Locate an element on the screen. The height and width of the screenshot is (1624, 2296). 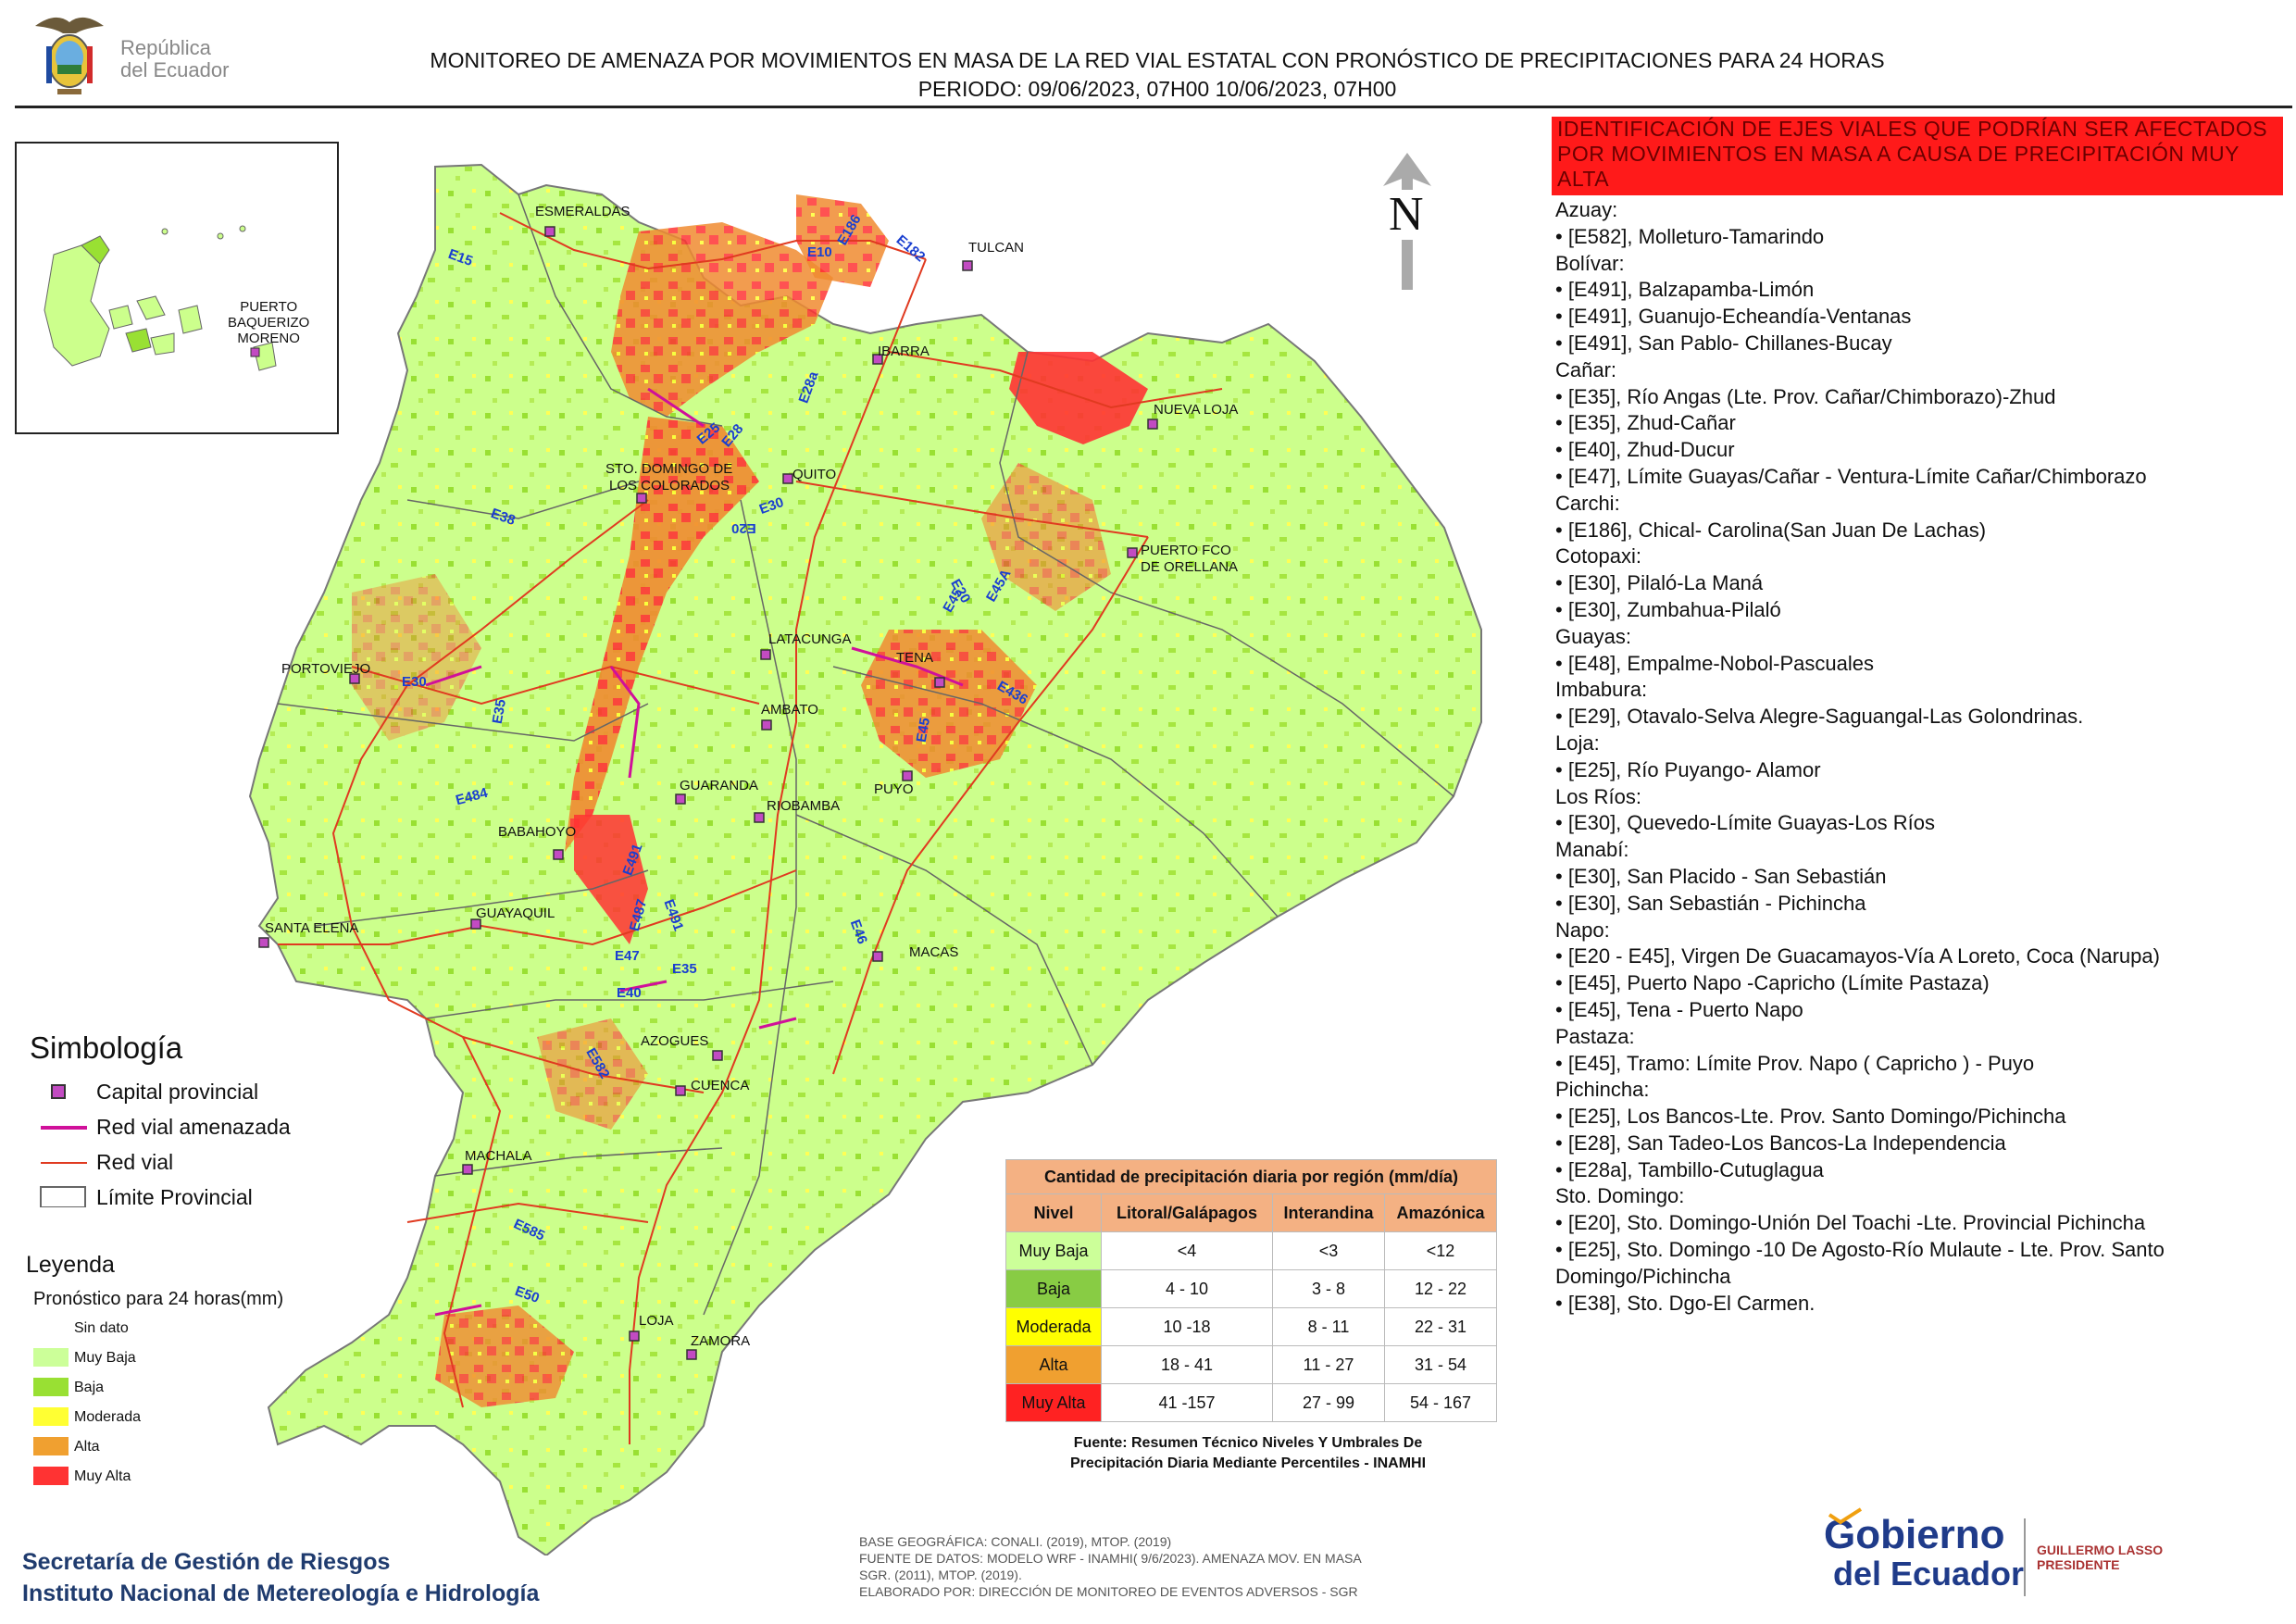
table-cell: 22 - 31 is located at coordinates (1440, 1326).